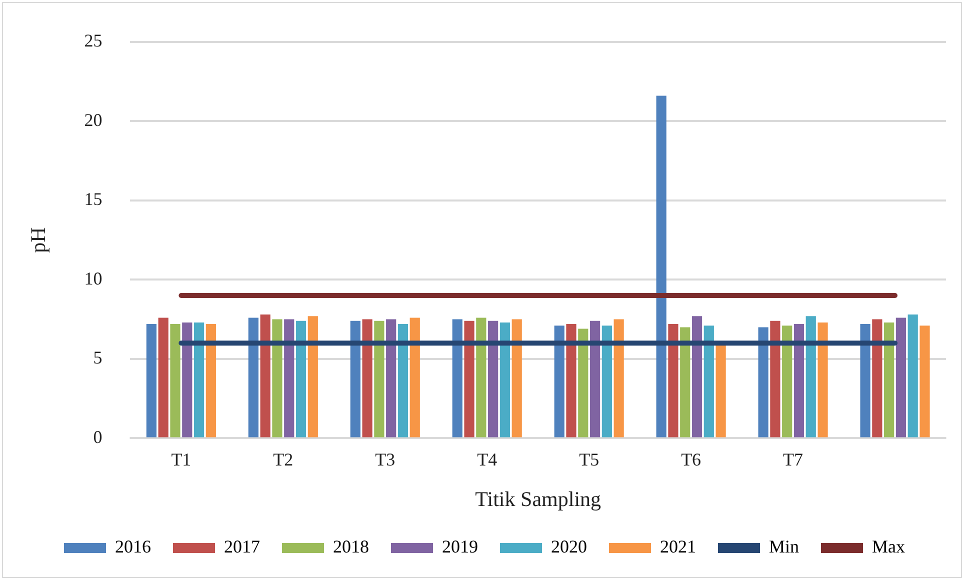 The height and width of the screenshot is (580, 964). Describe the element at coordinates (97, 436) in the screenshot. I see `y-tick-label: 0` at that location.